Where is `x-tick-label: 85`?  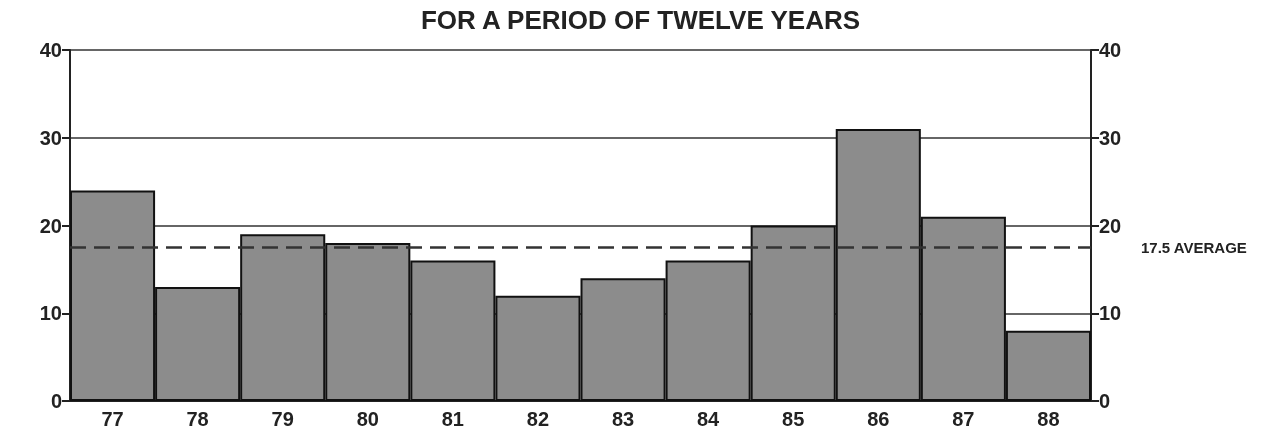 x-tick-label: 85 is located at coordinates (793, 419).